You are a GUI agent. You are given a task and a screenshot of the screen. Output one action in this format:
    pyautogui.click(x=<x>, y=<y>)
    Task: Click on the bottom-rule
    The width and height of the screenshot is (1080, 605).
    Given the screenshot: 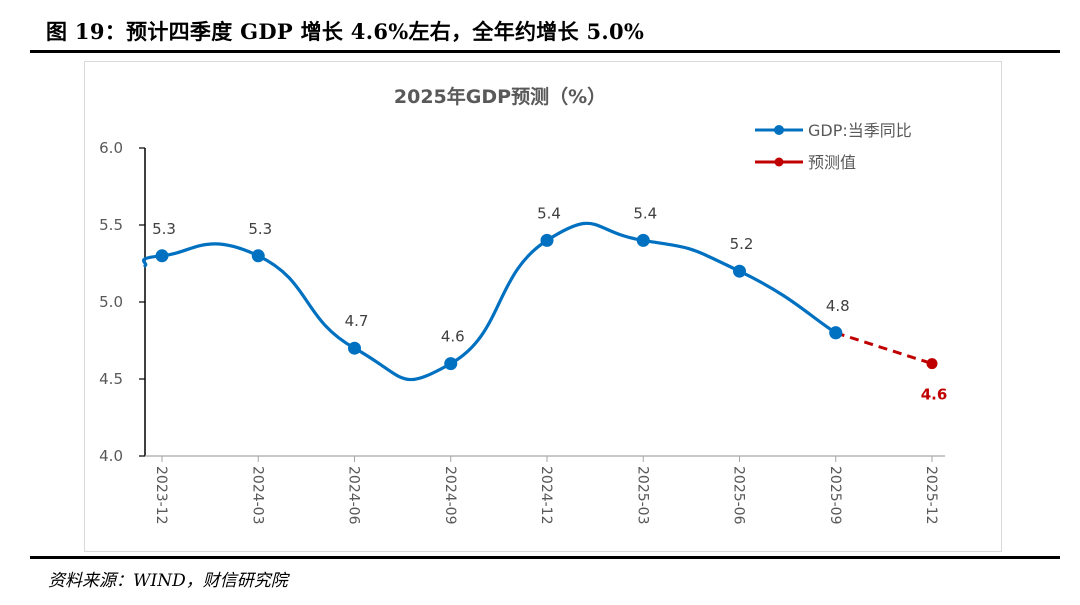 What is the action you would take?
    pyautogui.click(x=545, y=557)
    